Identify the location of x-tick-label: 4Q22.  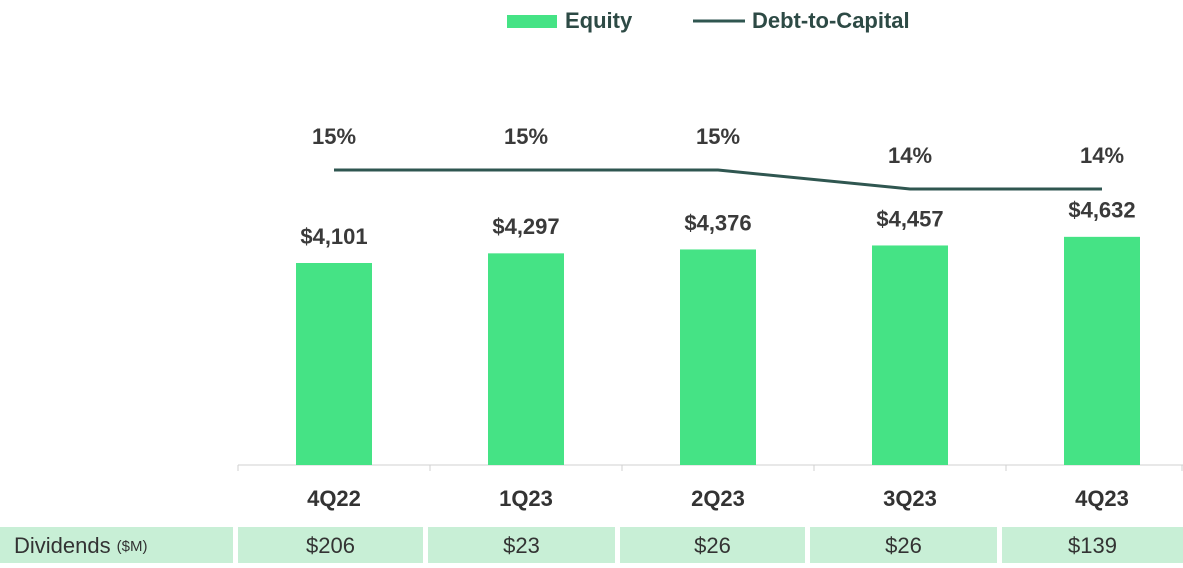
(334, 498).